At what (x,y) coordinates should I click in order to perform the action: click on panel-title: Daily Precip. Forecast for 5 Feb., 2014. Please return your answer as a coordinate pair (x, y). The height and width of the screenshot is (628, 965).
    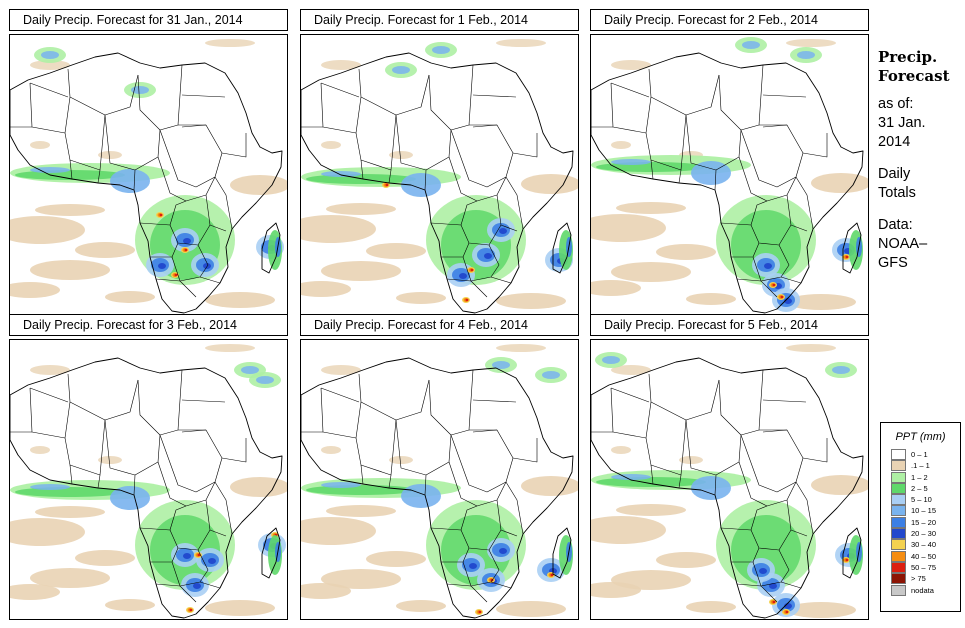
    Looking at the image, I should click on (729, 325).